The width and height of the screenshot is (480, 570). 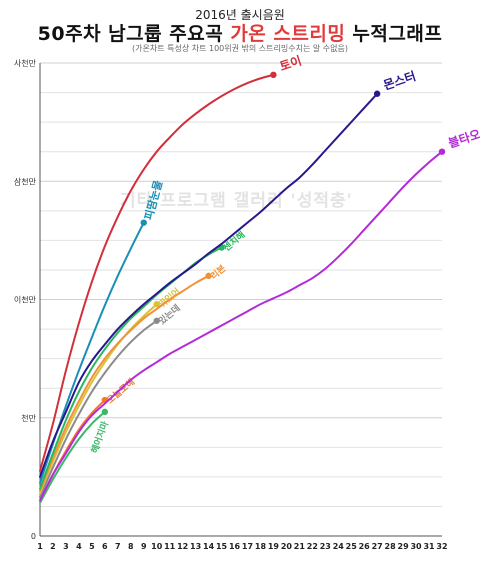 What do you see at coordinates (391, 546) in the screenshot?
I see `x-tick-label: 28` at bounding box center [391, 546].